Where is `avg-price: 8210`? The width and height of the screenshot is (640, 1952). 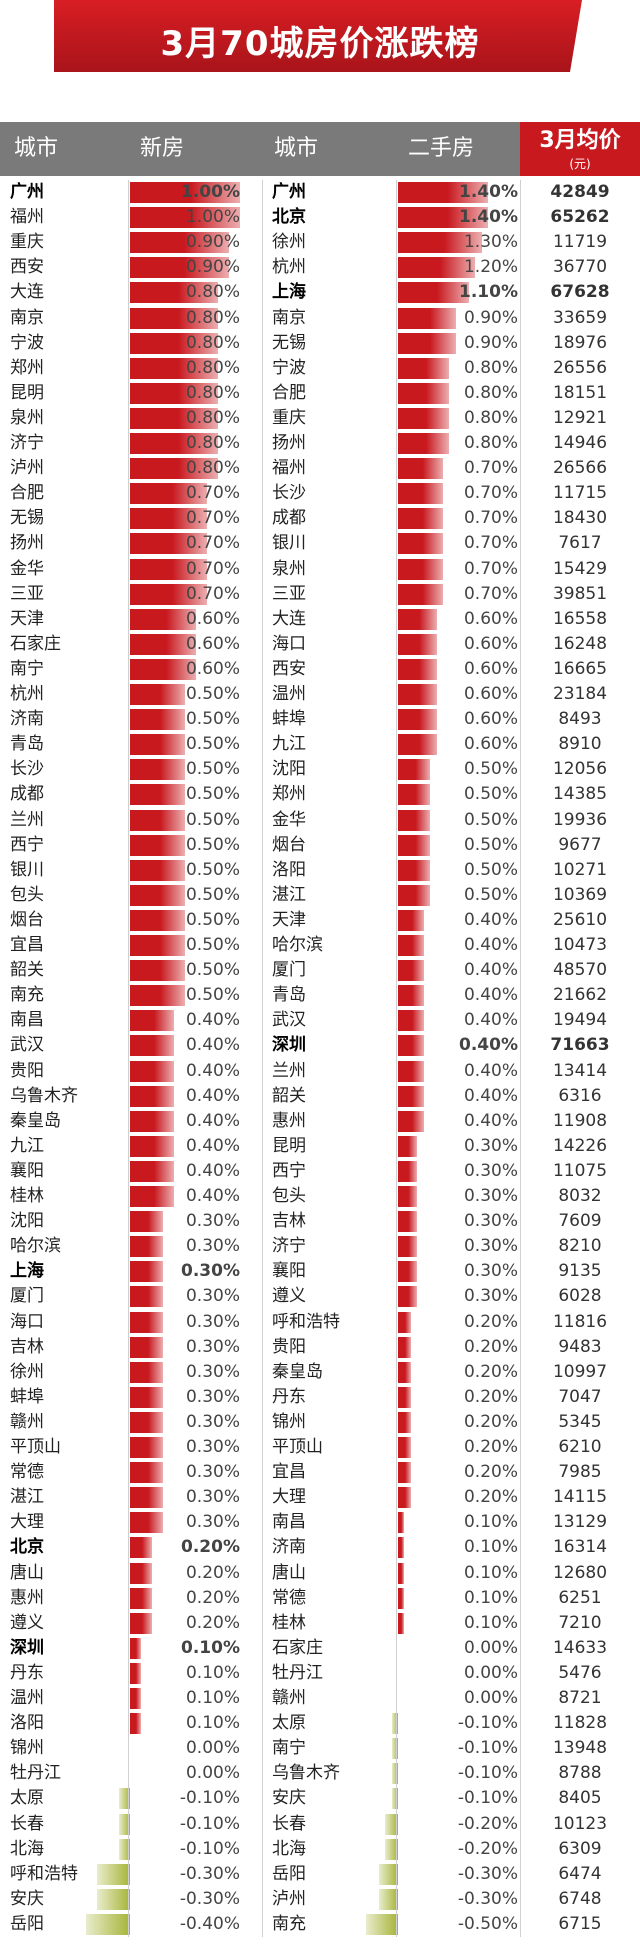
avg-price: 8210 is located at coordinates (580, 1246).